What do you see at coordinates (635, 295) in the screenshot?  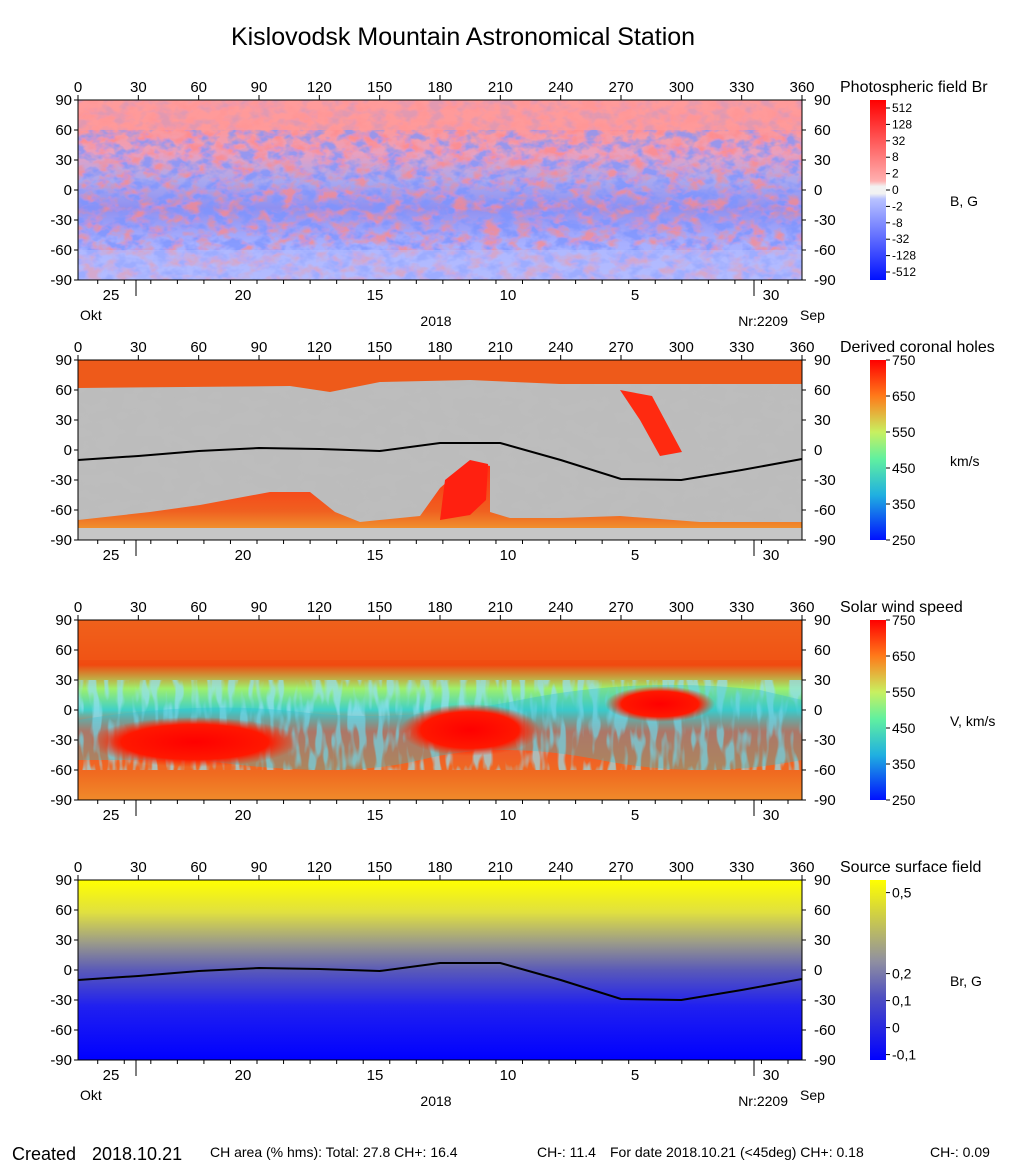 I see `date-tick-label: 5` at bounding box center [635, 295].